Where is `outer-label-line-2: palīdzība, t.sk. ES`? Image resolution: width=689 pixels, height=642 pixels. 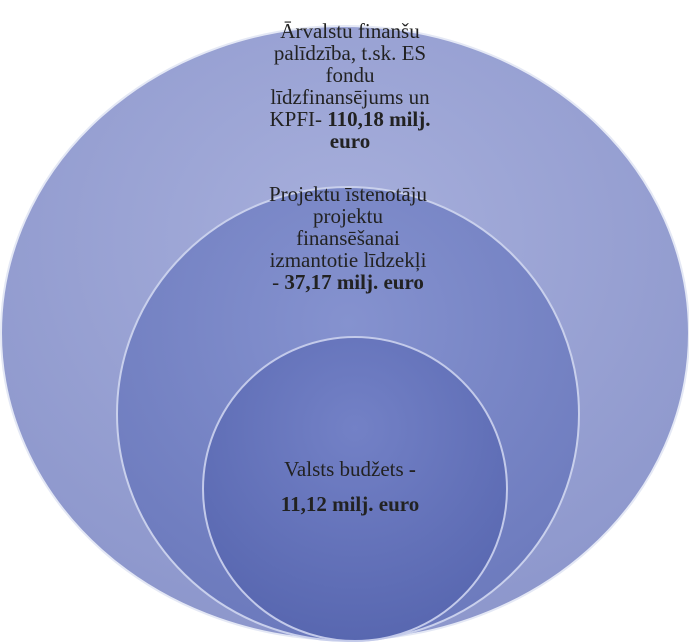 outer-label-line-2: palīdzība, t.sk. ES is located at coordinates (350, 53).